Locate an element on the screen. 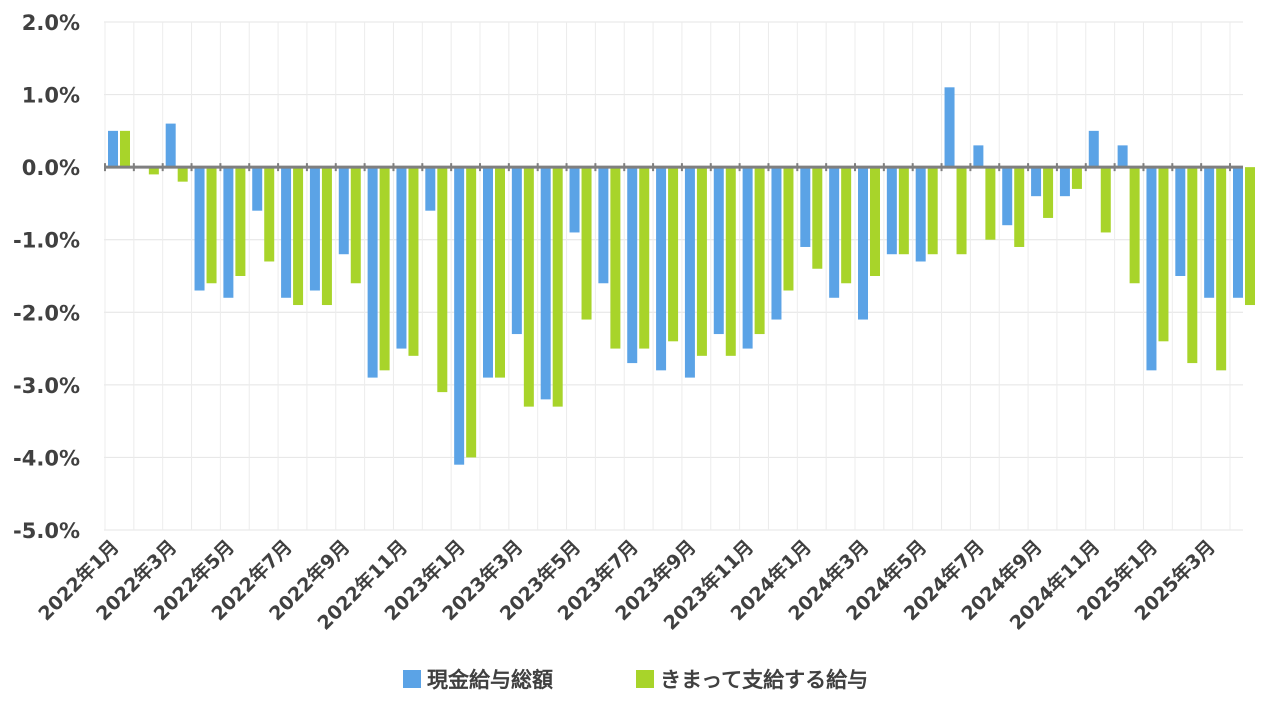 The width and height of the screenshot is (1280, 720). legend-item-series-2: きまって支給する給与 is located at coordinates (752, 679).